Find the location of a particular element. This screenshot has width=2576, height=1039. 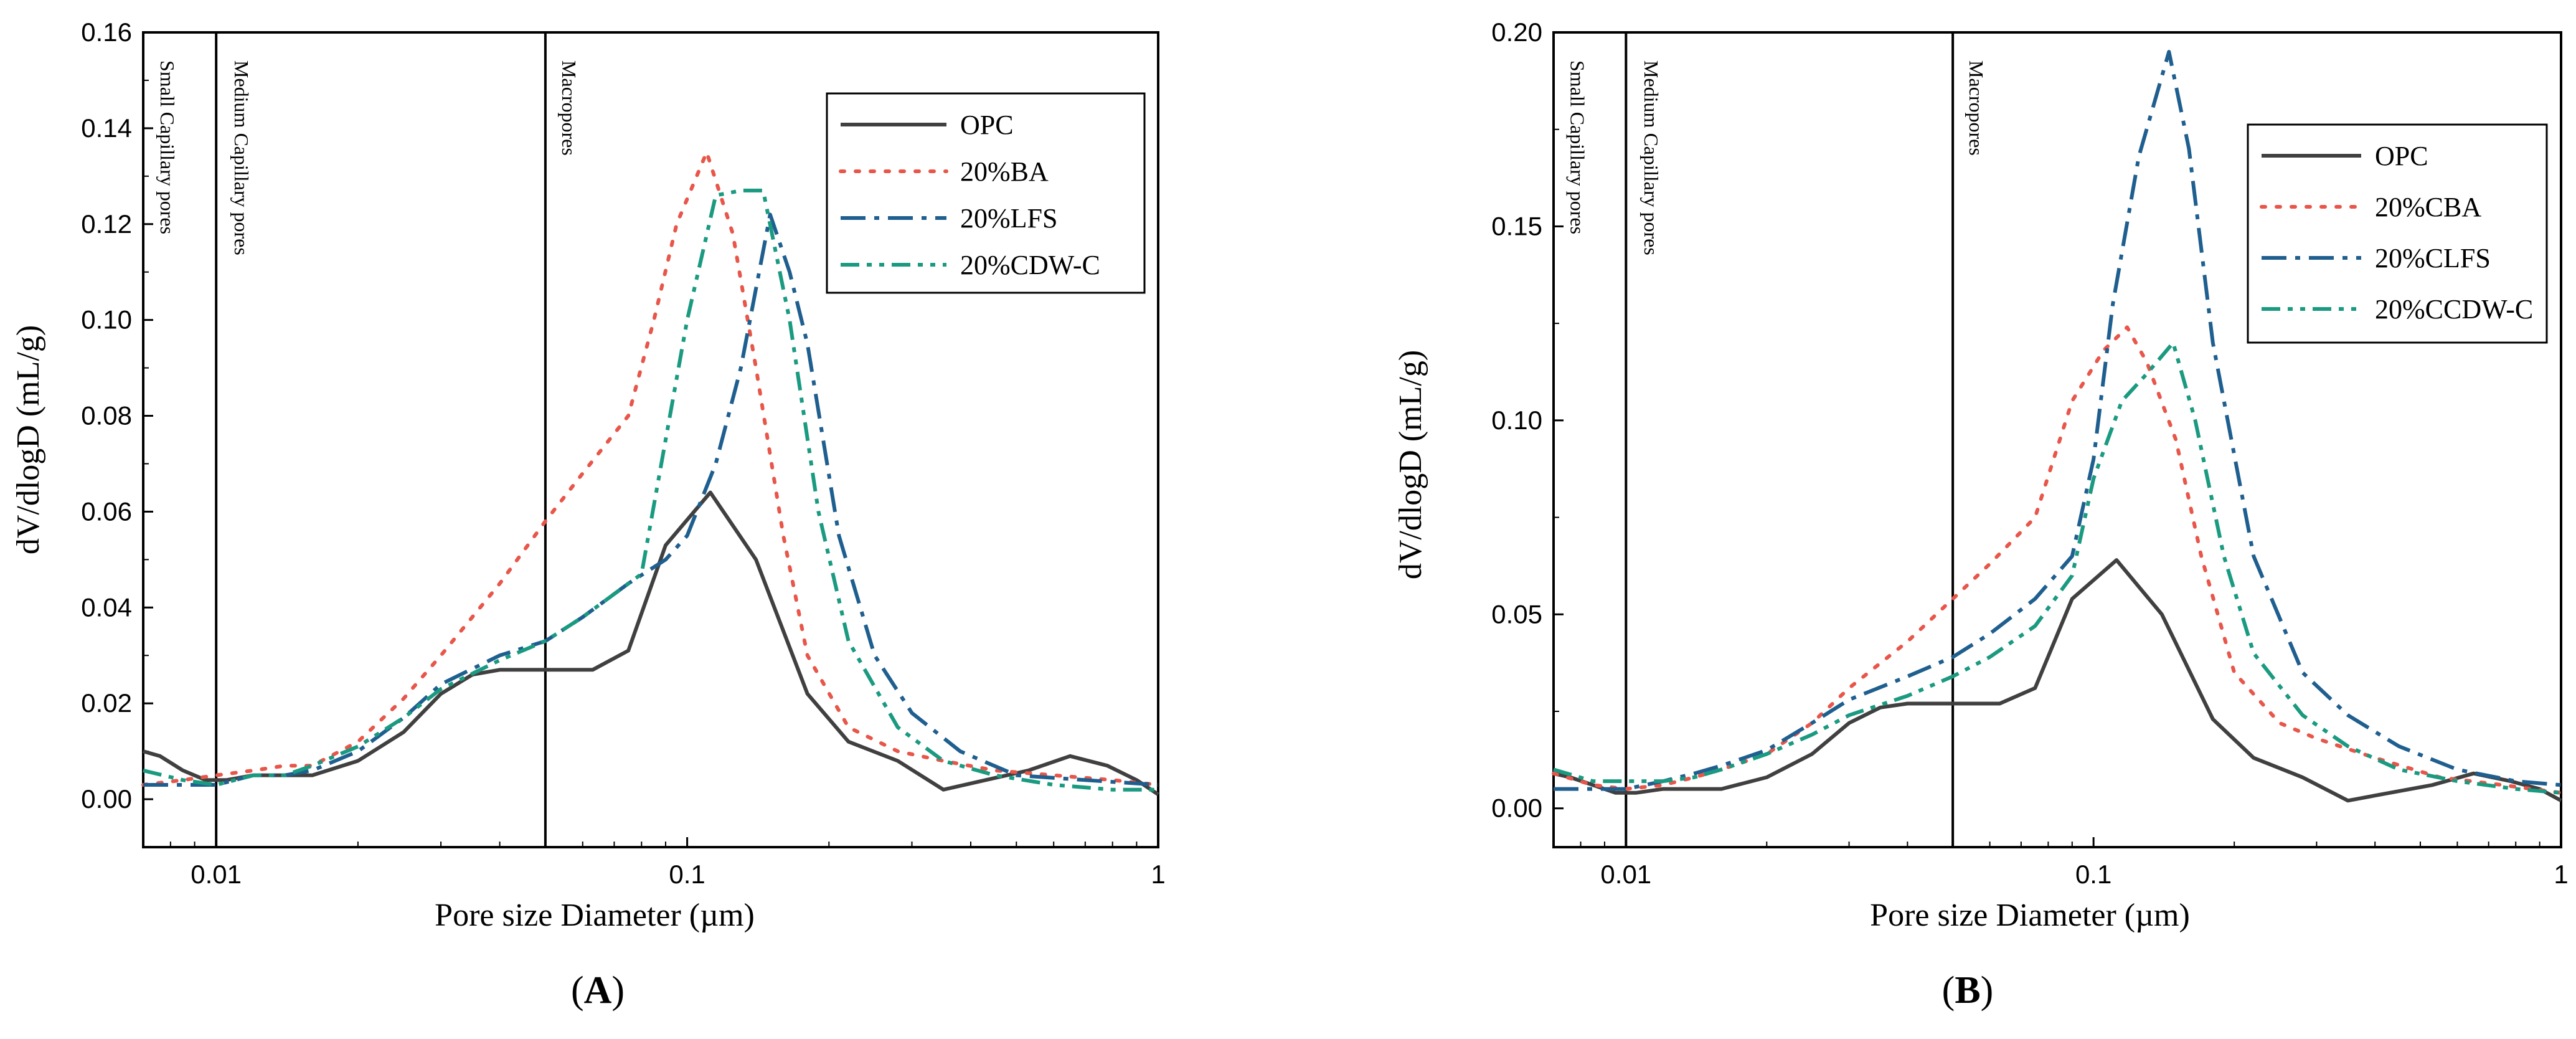

y-tick-label: 0.04 is located at coordinates (106, 607).